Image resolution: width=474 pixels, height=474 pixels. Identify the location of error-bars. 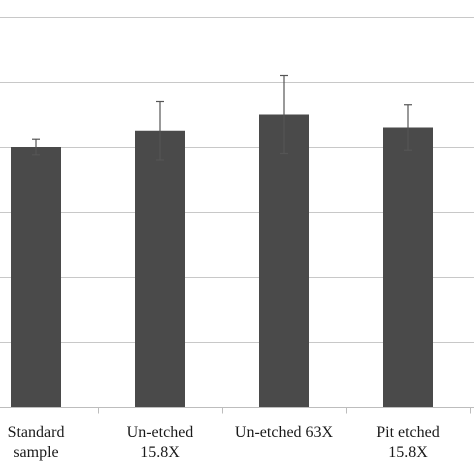
(222, 117).